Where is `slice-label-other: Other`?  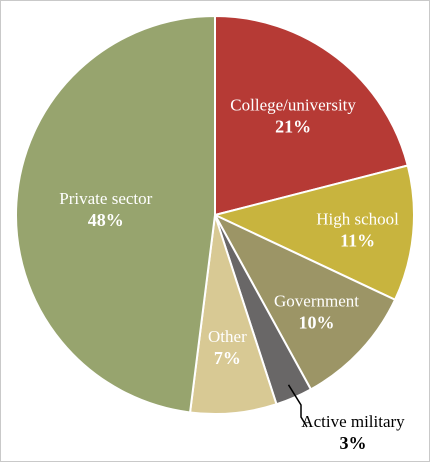 slice-label-other: Other is located at coordinates (227, 336).